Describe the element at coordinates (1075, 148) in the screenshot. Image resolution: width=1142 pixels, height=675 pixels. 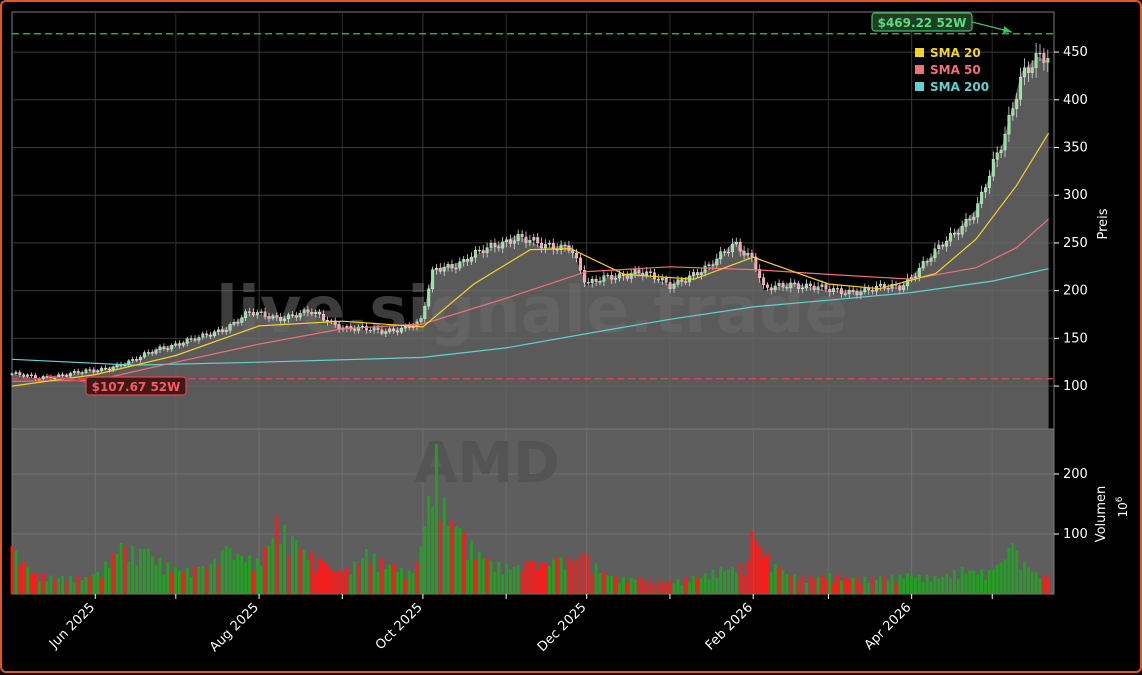
I see `price-tick-label: 350` at that location.